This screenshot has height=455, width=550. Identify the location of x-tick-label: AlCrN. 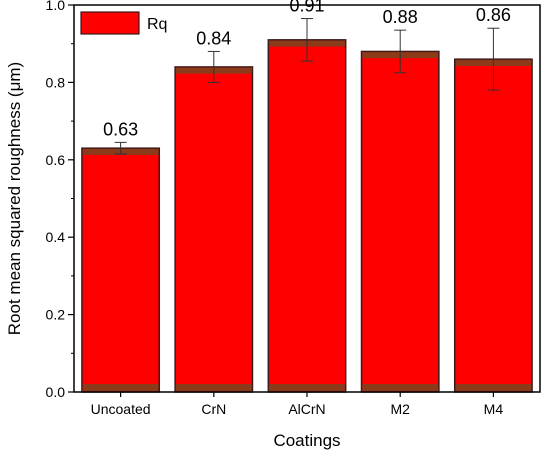
(306, 409).